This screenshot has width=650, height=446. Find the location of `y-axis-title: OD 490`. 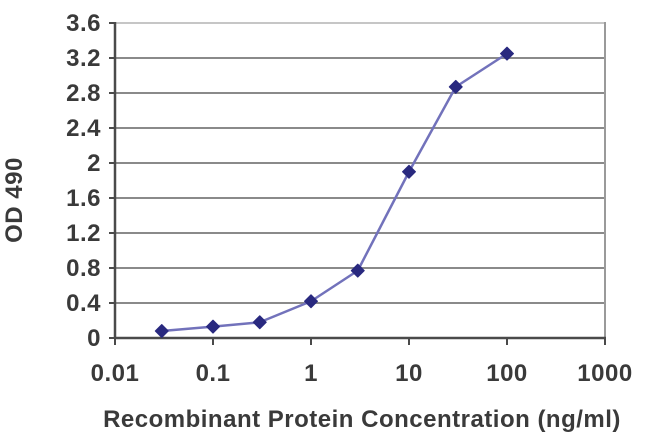

y-axis-title: OD 490 is located at coordinates (14, 200).